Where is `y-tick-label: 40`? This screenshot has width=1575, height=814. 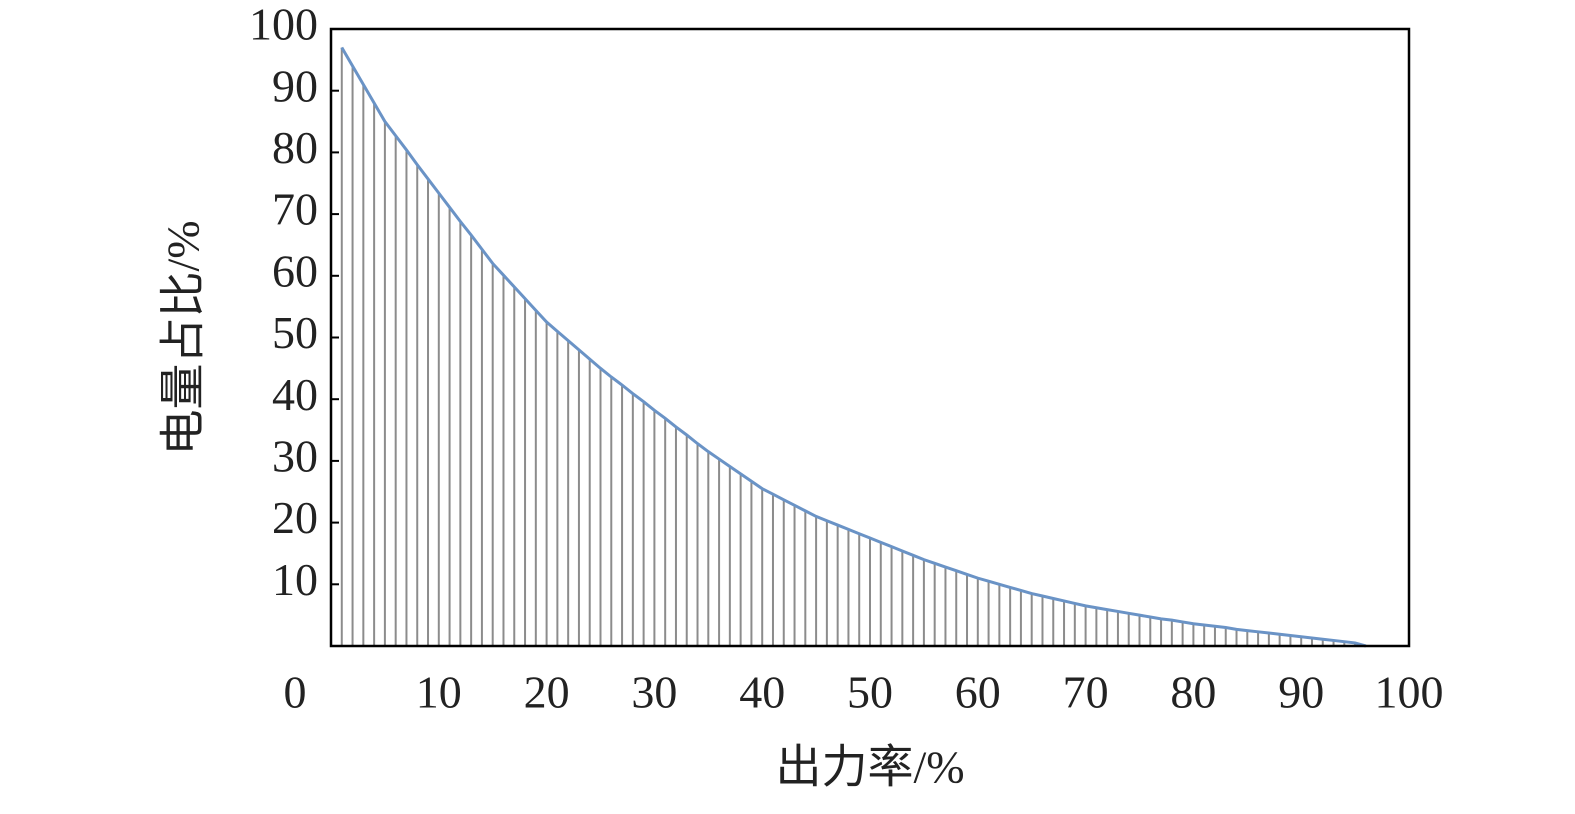
y-tick-label: 40 is located at coordinates (295, 394).